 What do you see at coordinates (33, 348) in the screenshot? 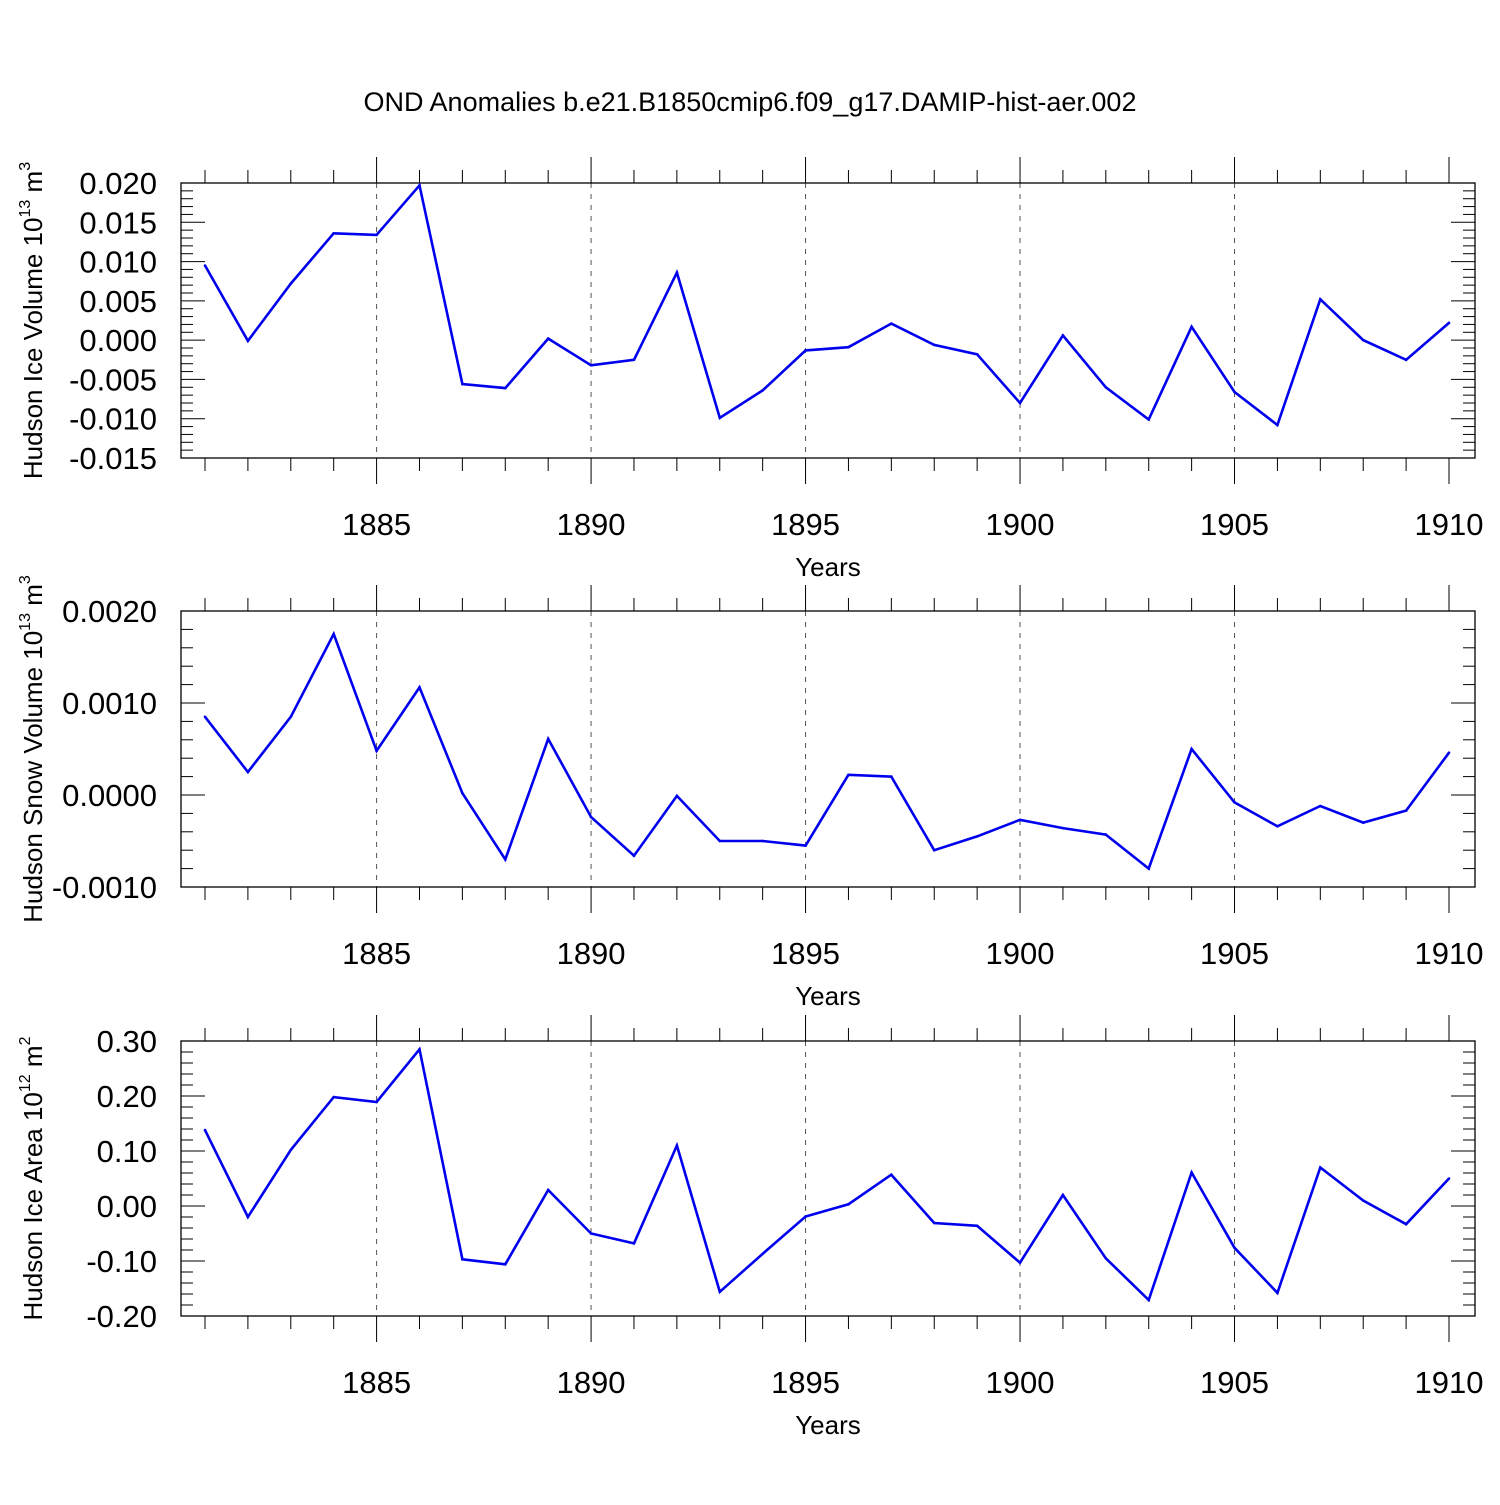
I see `y-axis-title-part: Hudson Ice Volume 10` at bounding box center [33, 348].